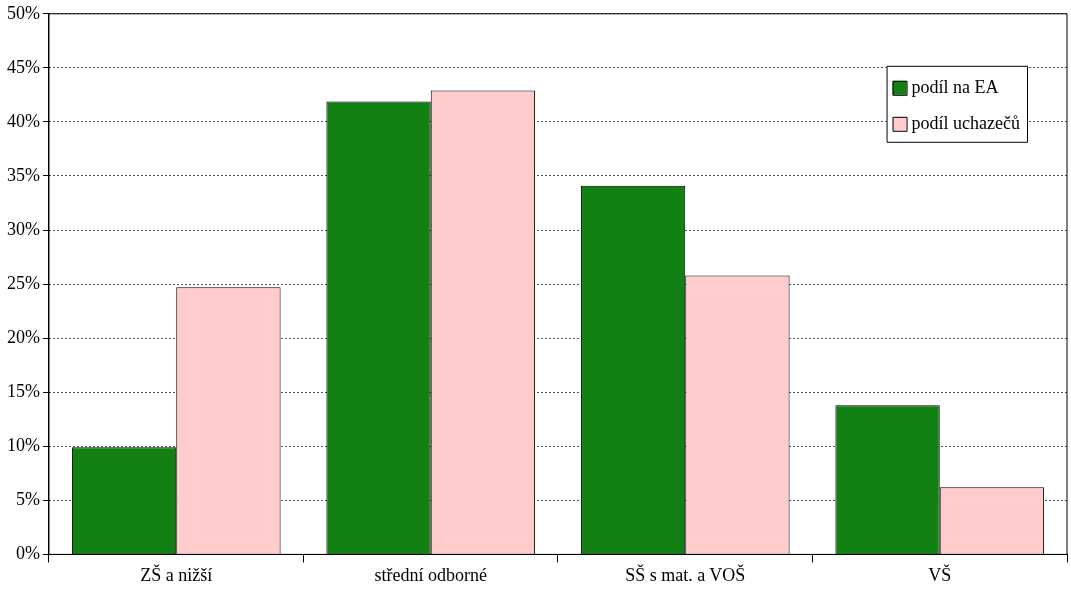 This screenshot has width=1071, height=594. What do you see at coordinates (23, 120) in the screenshot?
I see `y-tick-label: 40%` at bounding box center [23, 120].